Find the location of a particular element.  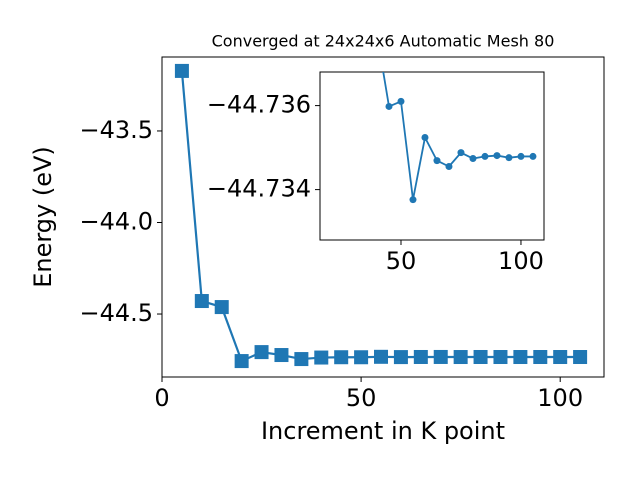

plot-content is located at coordinates (459, 138).